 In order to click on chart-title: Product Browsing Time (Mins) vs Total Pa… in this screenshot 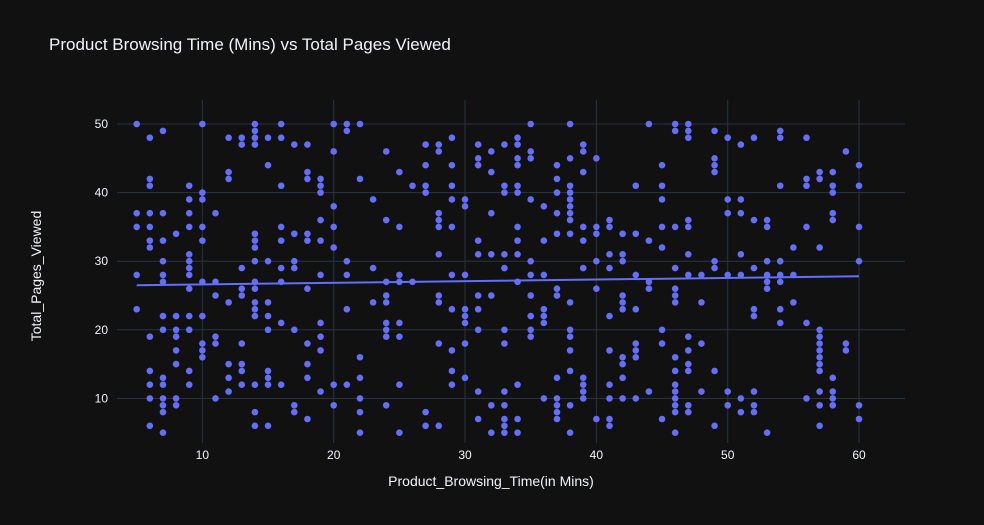, I will do `click(250, 44)`.